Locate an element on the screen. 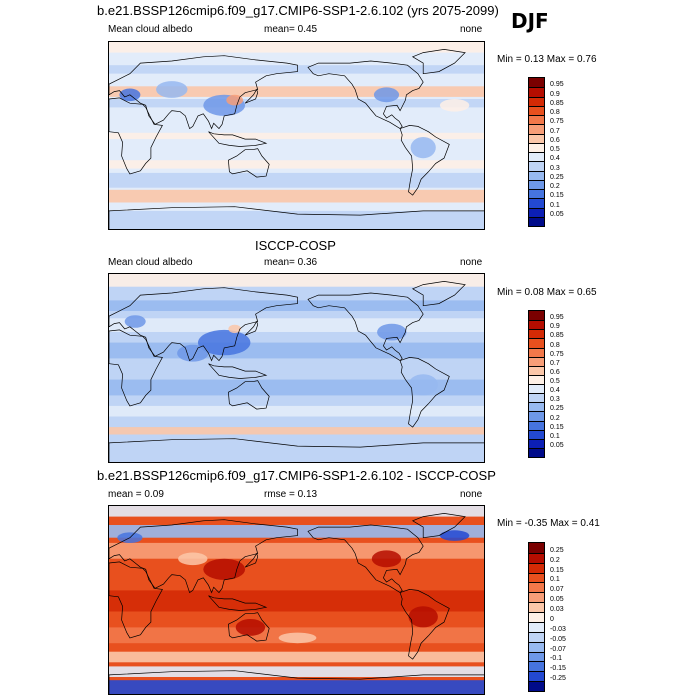 The image size is (700, 700). panel-1-variable: Mean cloud albedo is located at coordinates (150, 29).